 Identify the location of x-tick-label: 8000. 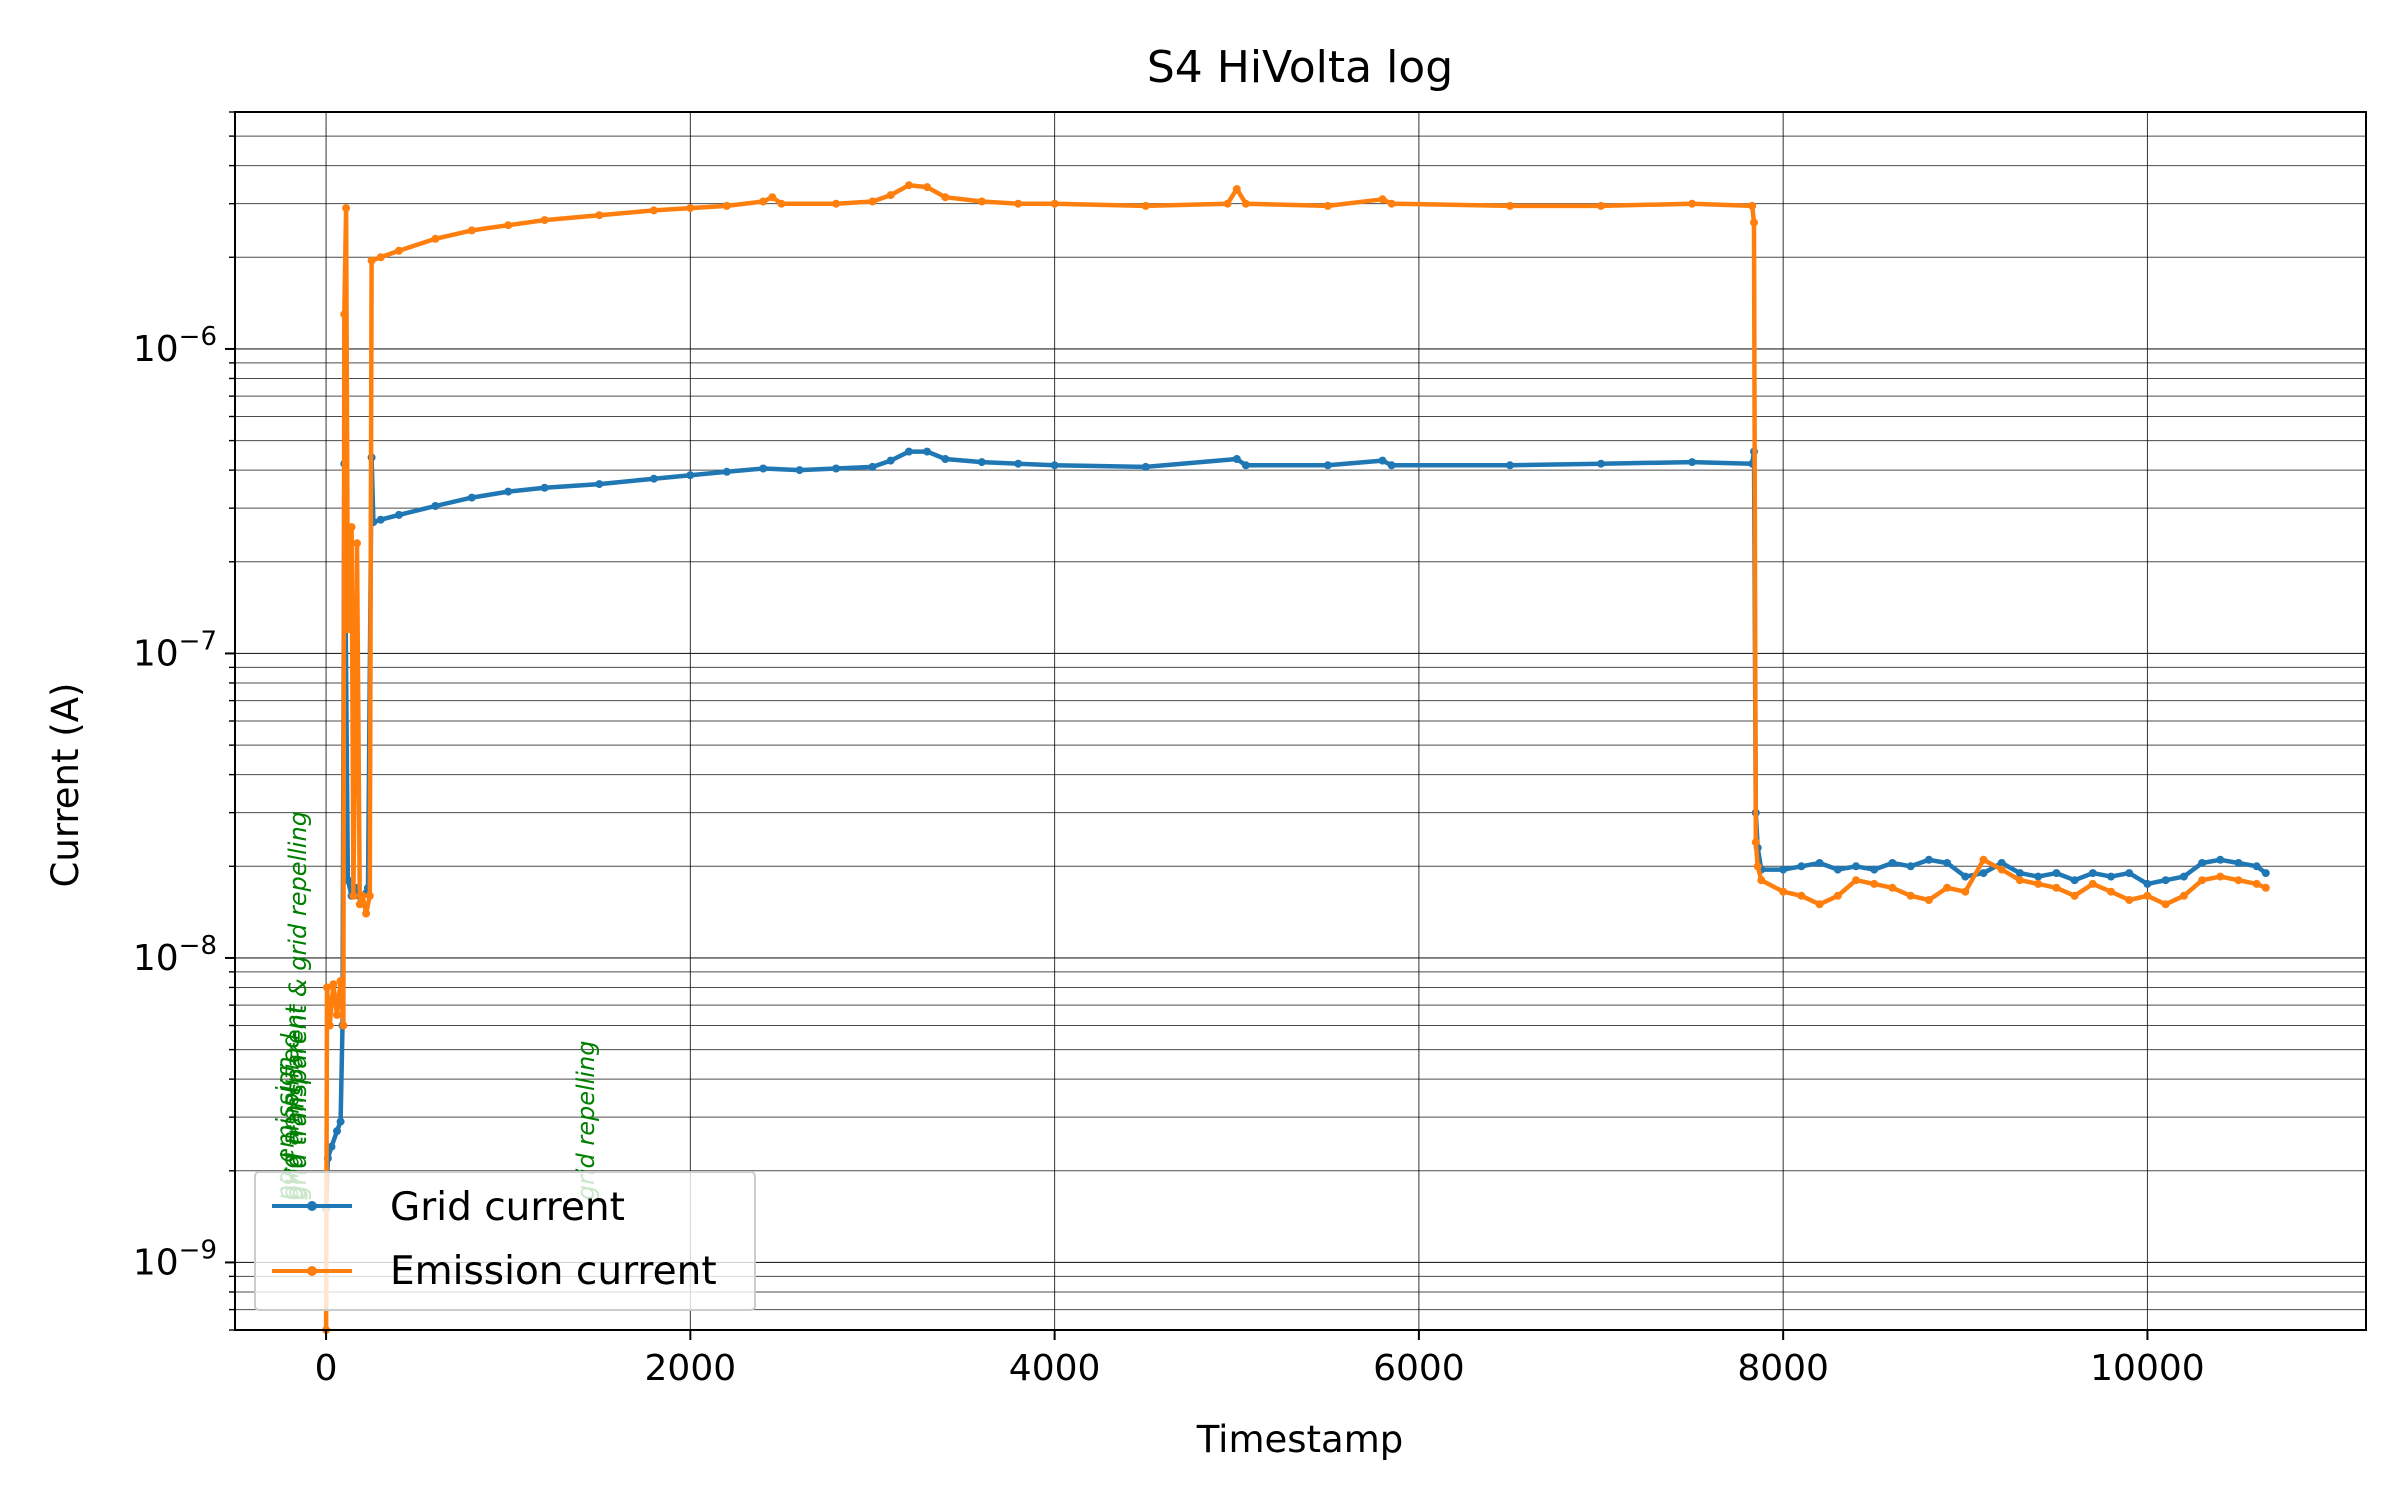
(1783, 1368).